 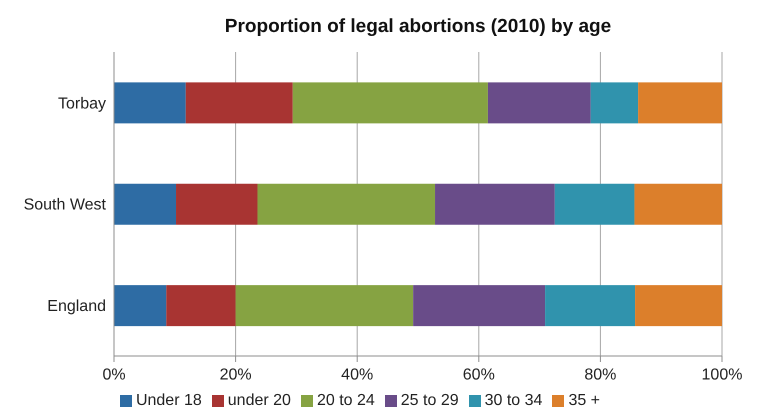 I want to click on y-tick-label: South West, so click(x=65, y=205).